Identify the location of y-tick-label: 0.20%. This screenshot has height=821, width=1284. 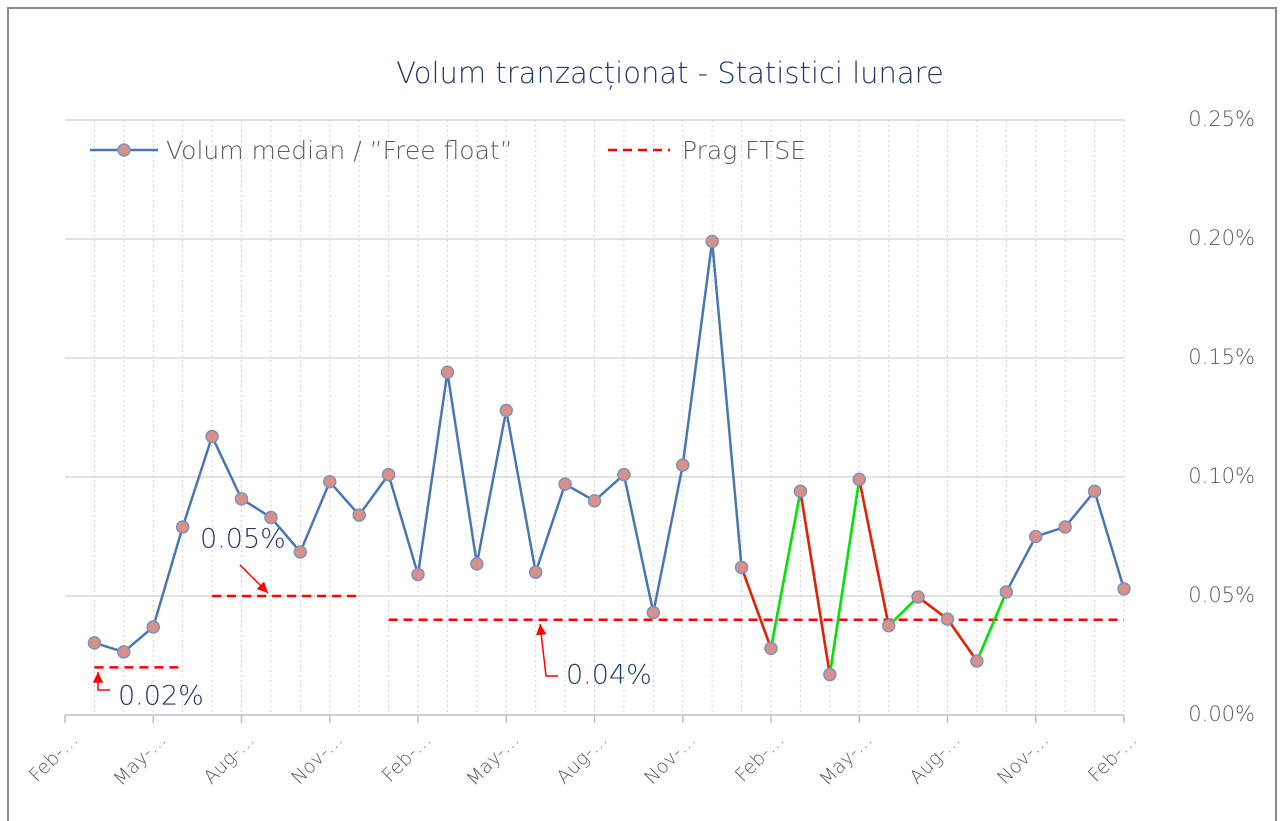
(1221, 238).